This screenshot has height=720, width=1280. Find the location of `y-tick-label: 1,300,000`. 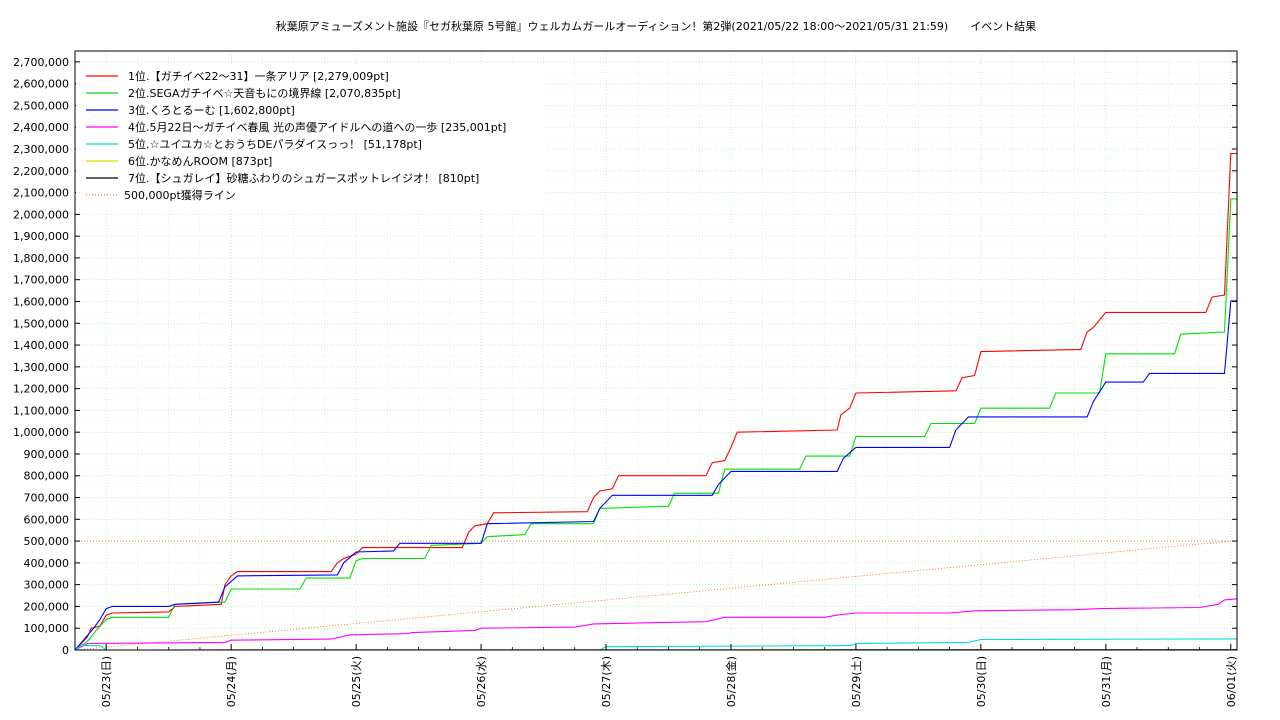

y-tick-label: 1,300,000 is located at coordinates (41, 367).